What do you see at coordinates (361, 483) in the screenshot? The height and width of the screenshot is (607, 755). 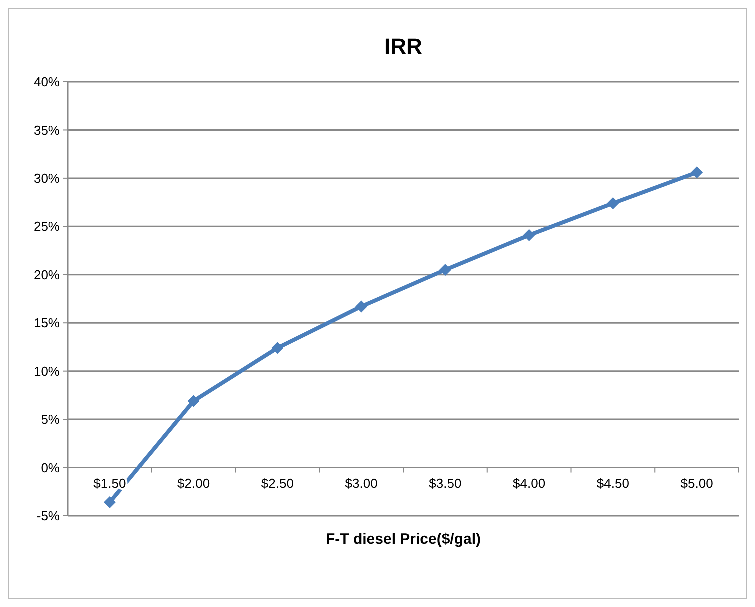 I see `x-tick-label: $3.00` at bounding box center [361, 483].